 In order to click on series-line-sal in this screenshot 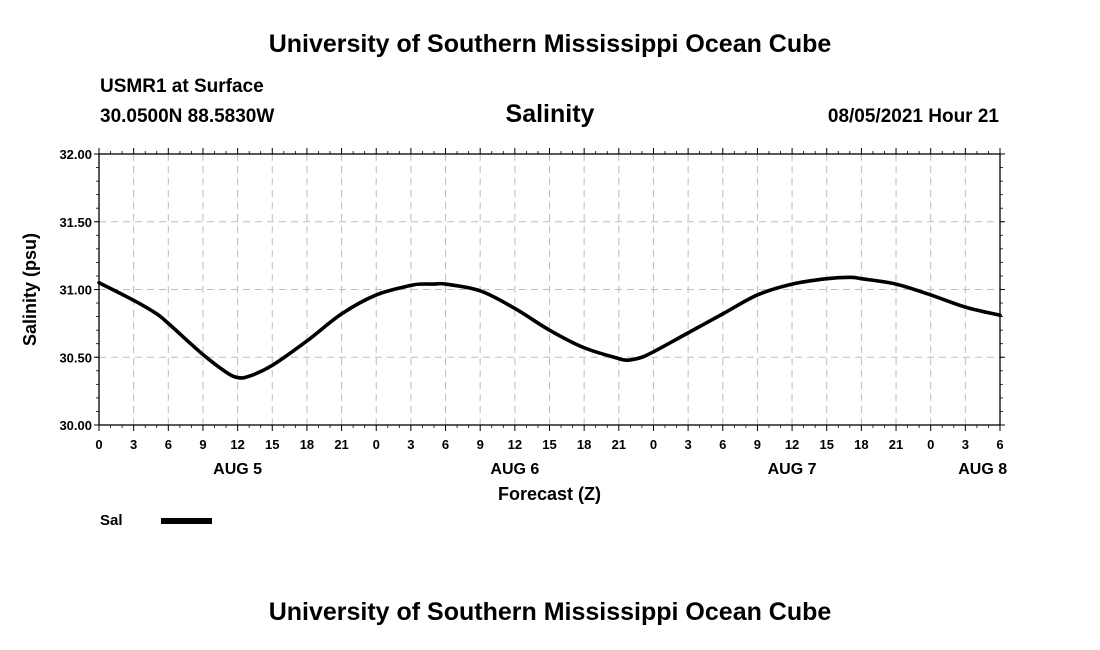, I will do `click(549, 327)`.